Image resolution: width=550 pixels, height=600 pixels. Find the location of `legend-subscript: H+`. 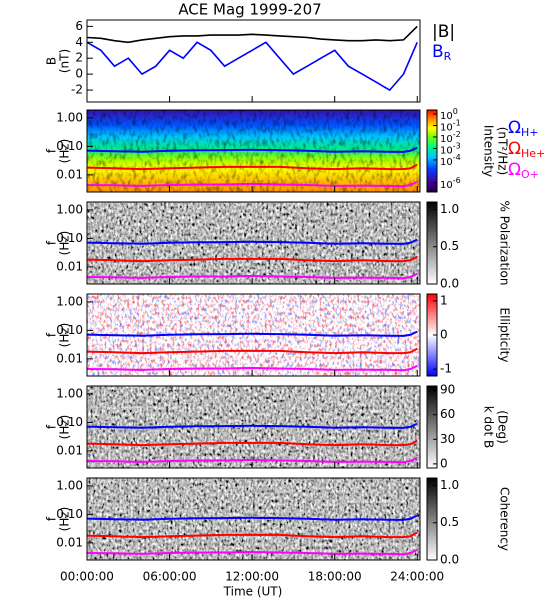

legend-subscript: H+ is located at coordinates (530, 132).